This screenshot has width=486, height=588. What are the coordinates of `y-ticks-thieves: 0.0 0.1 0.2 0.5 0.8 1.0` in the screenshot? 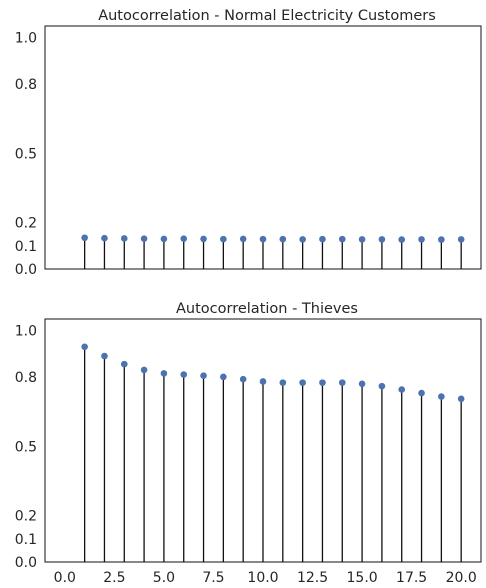 It's located at (26, 447).